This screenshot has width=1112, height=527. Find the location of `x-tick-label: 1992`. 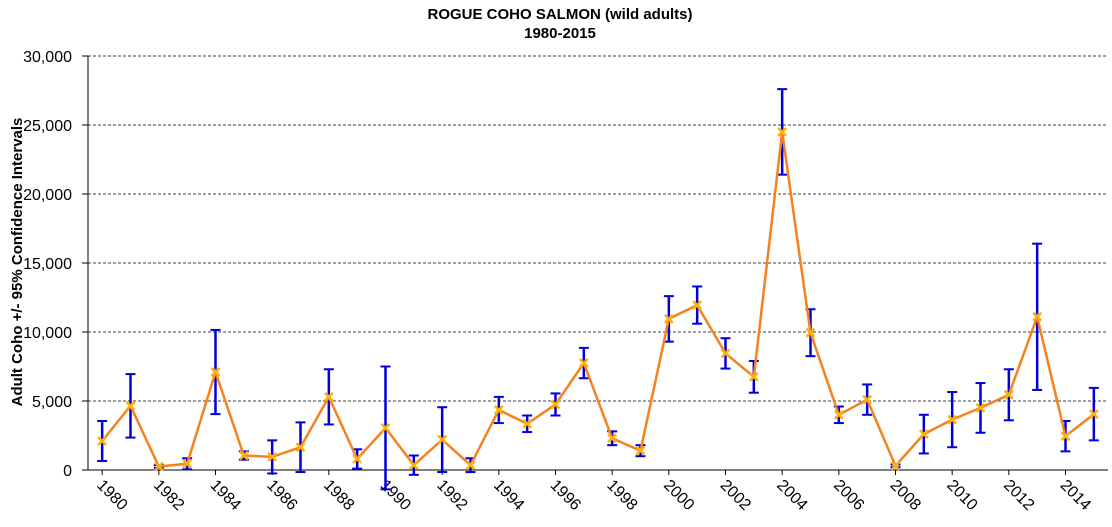

x-tick-label: 1992 is located at coordinates (451, 495).